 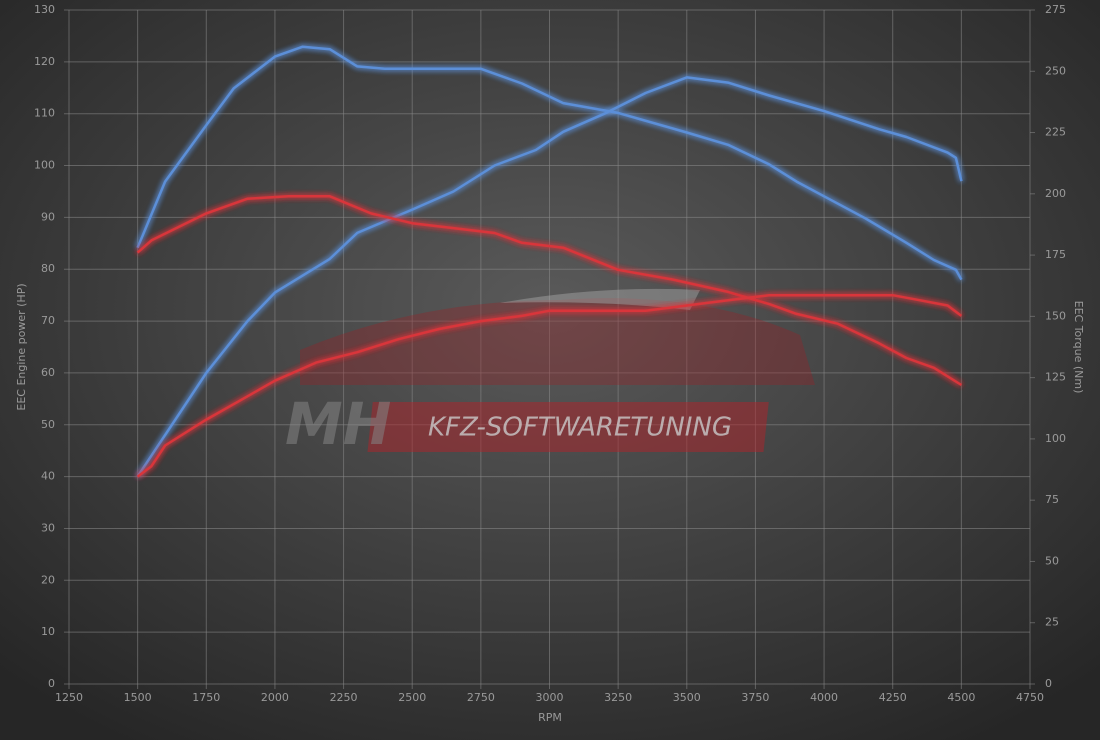 What do you see at coordinates (275, 697) in the screenshot?
I see `x-tick-label: 2000` at bounding box center [275, 697].